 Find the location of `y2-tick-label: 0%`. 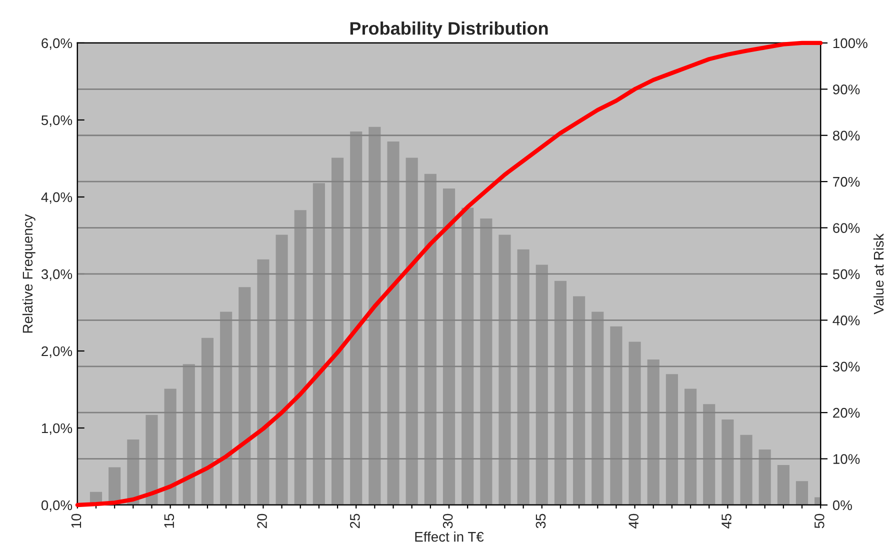

y2-tick-label: 0% is located at coordinates (842, 505).